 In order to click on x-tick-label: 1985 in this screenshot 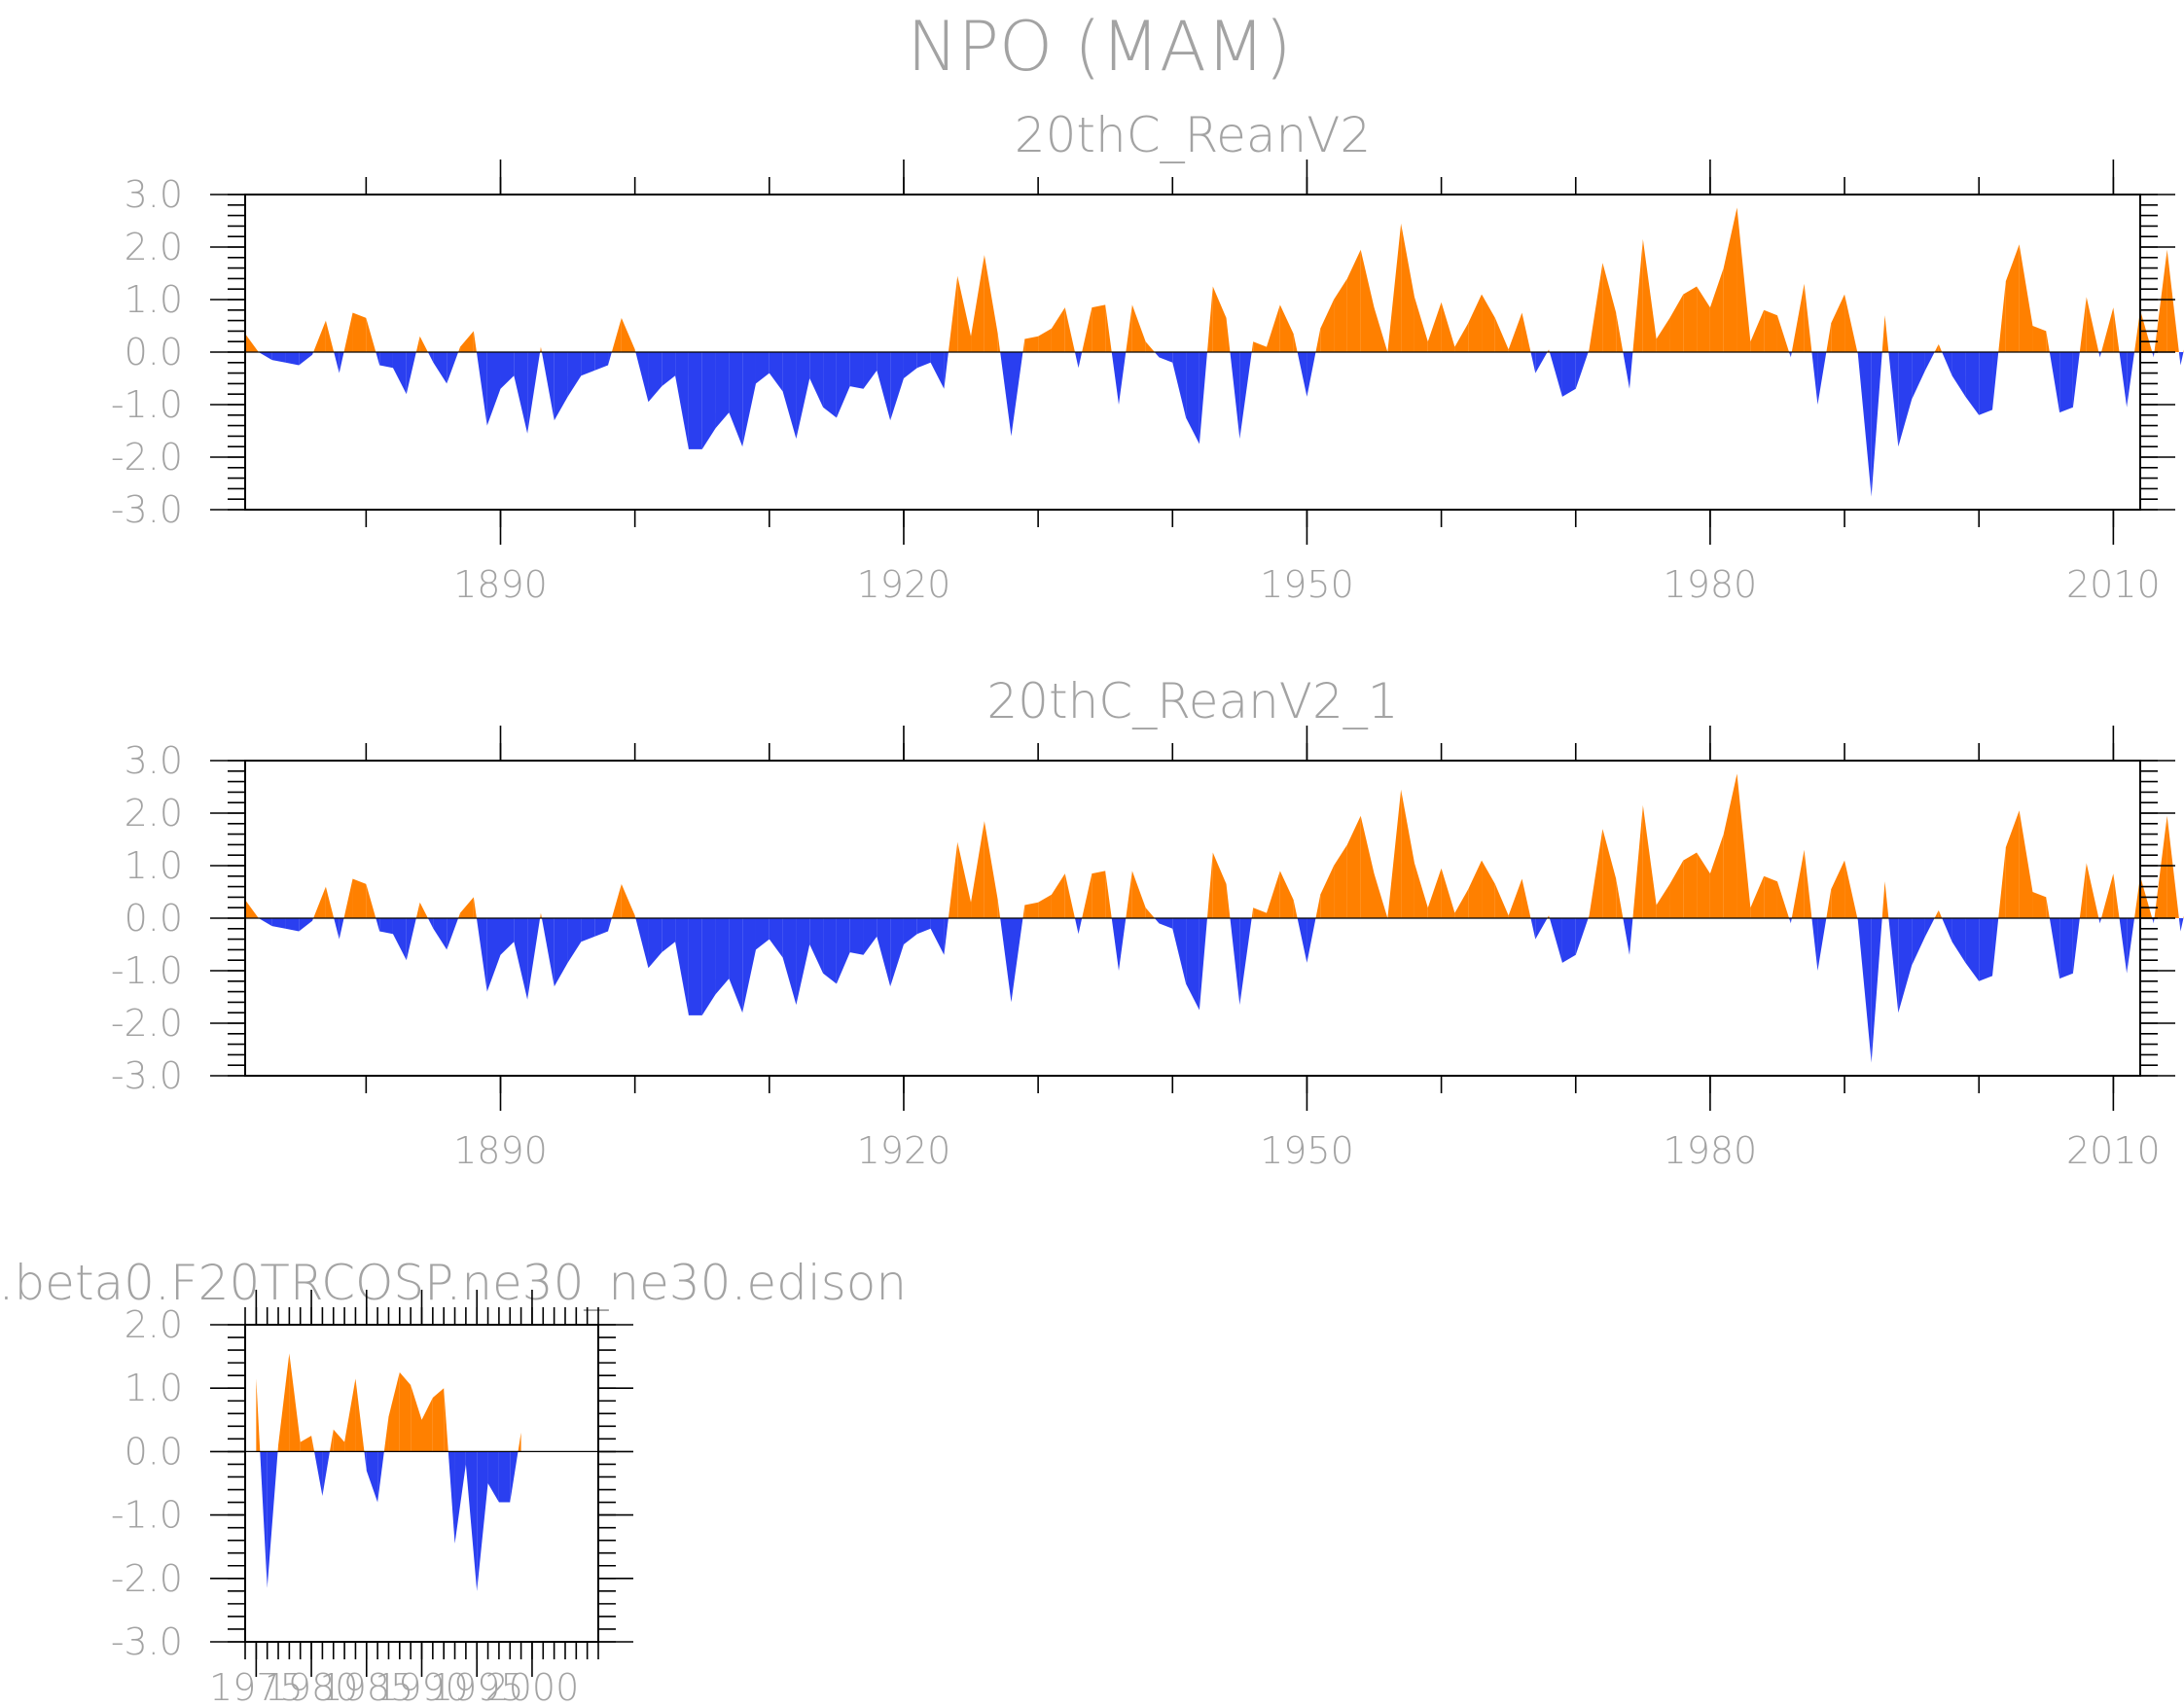, I will do `click(366, 1686)`.